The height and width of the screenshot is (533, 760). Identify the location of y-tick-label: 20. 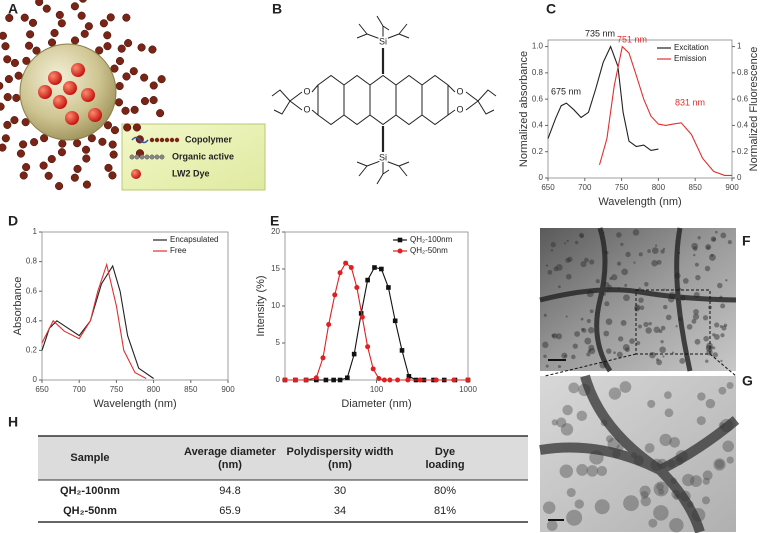
(275, 231).